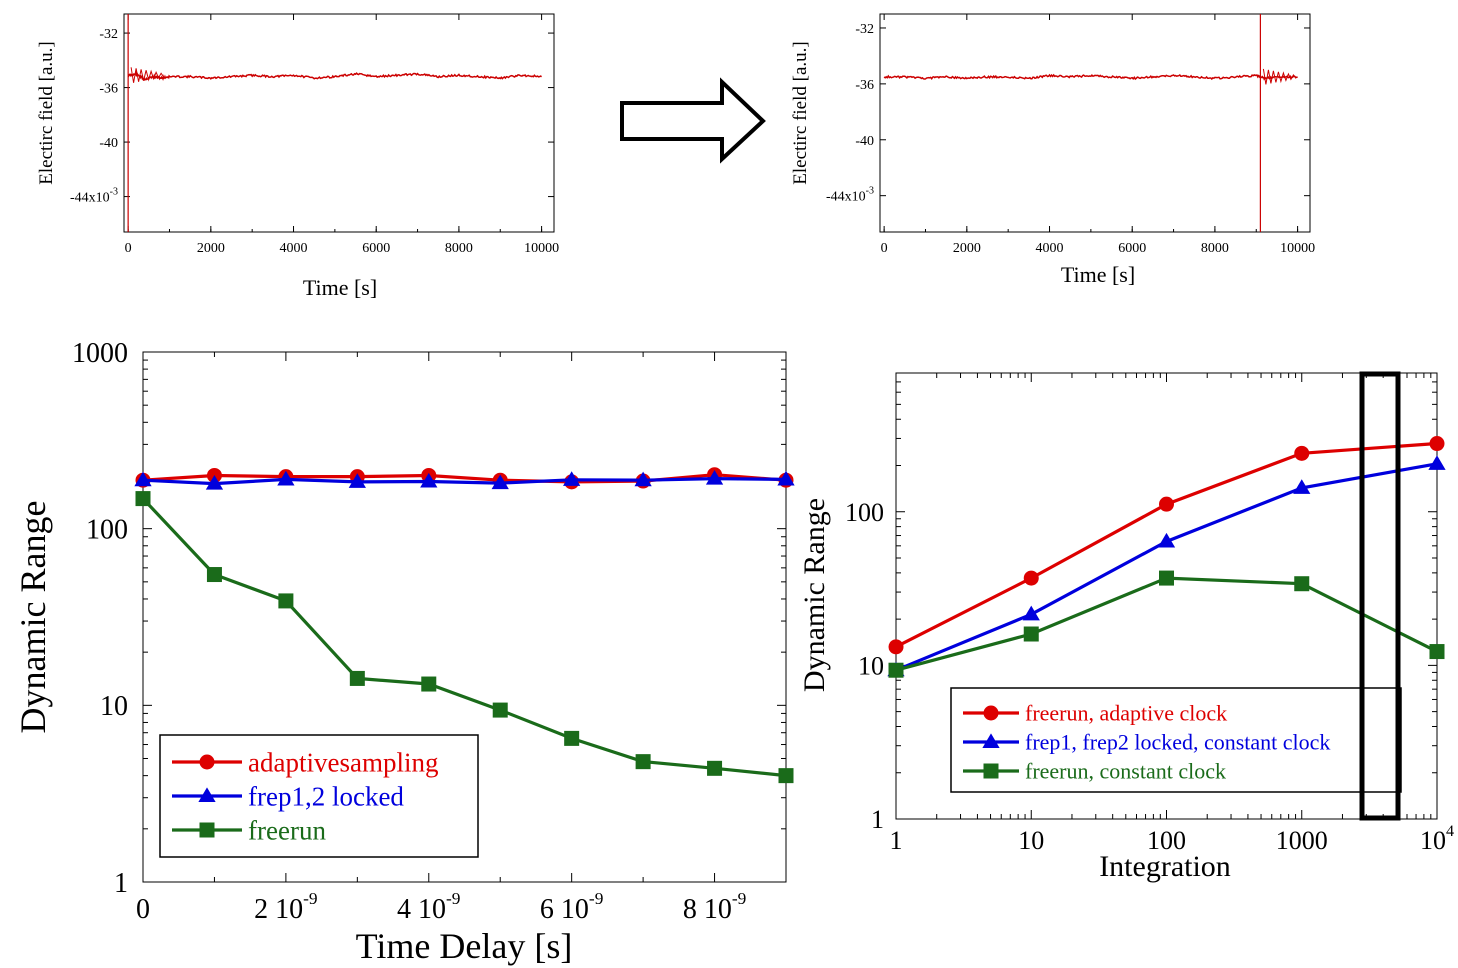  What do you see at coordinates (1098, 274) in the screenshot?
I see `x-axis-label: Time [s]` at bounding box center [1098, 274].